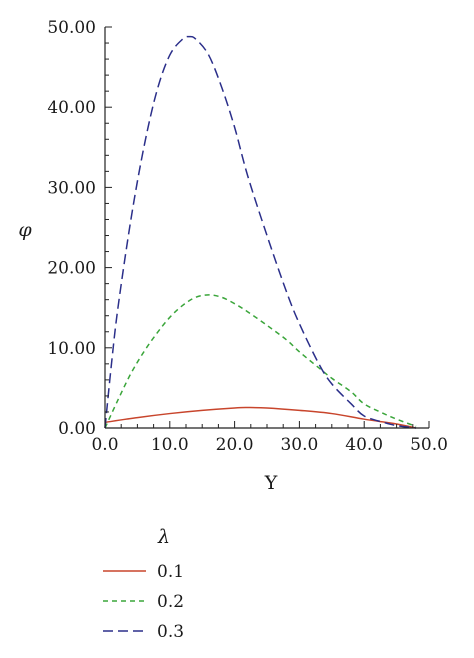 This screenshot has height=658, width=474. What do you see at coordinates (163, 537) in the screenshot?
I see `legend-title: λ` at bounding box center [163, 537].